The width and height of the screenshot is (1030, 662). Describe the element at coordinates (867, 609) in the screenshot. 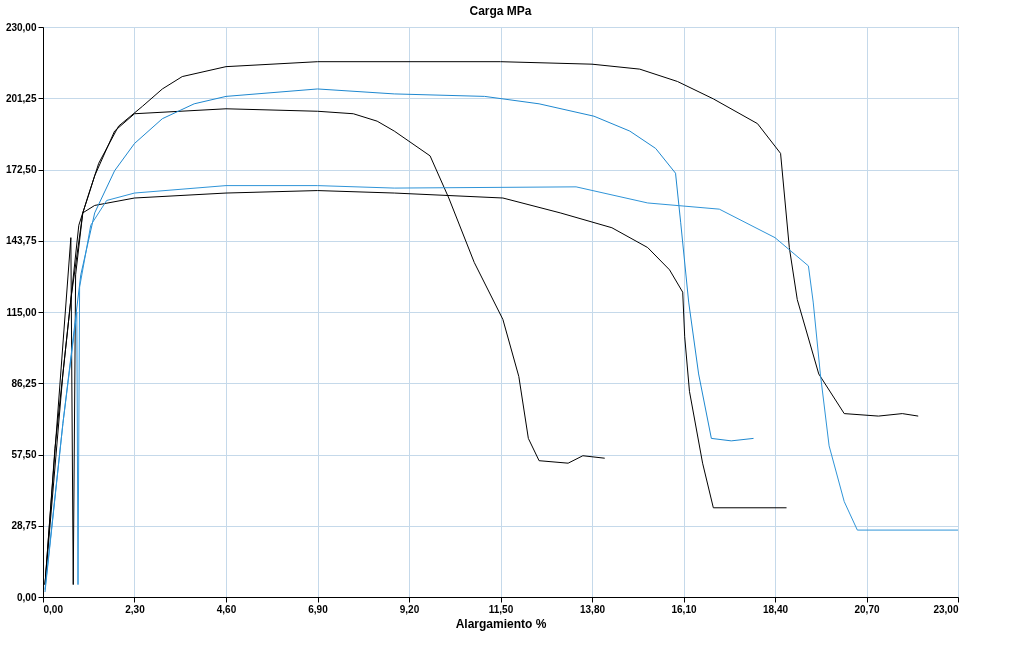

I see `x-tick-label: 20,70` at that location.